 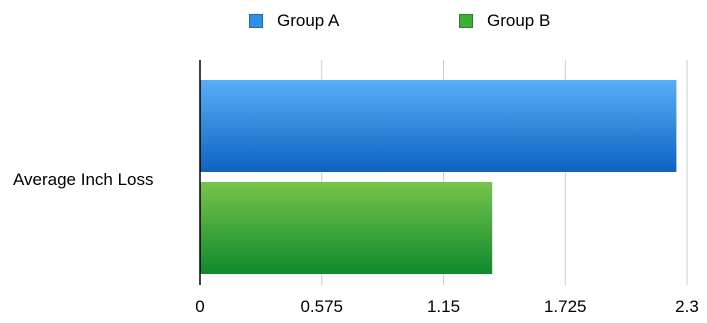 I want to click on x-tick-label-1: 0.575, so click(x=321, y=306).